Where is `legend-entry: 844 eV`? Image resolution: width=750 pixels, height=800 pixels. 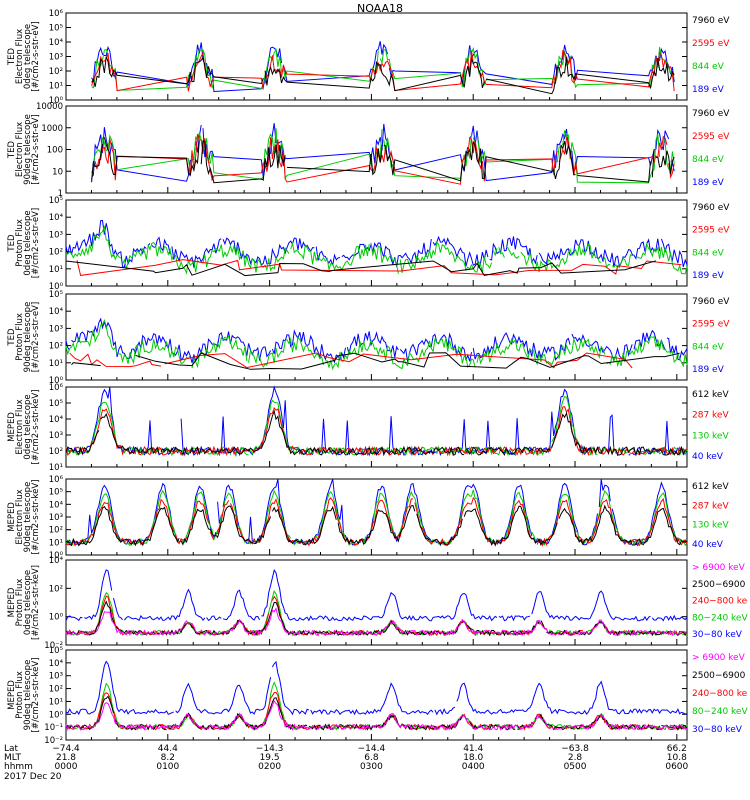
legend-entry: 844 eV is located at coordinates (708, 253).